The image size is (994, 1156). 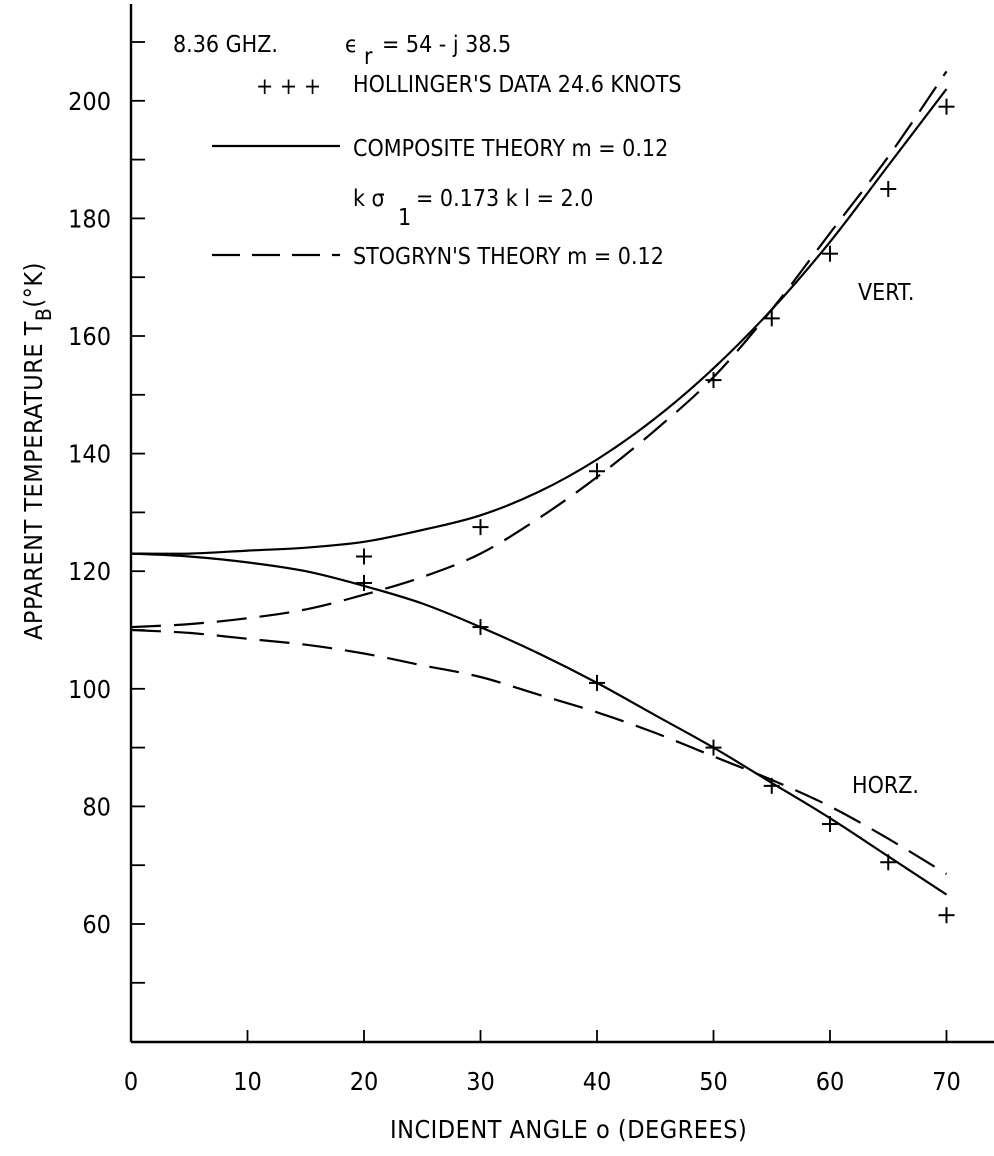 What do you see at coordinates (131, 1081) in the screenshot?
I see `x-tick-label: 0` at bounding box center [131, 1081].